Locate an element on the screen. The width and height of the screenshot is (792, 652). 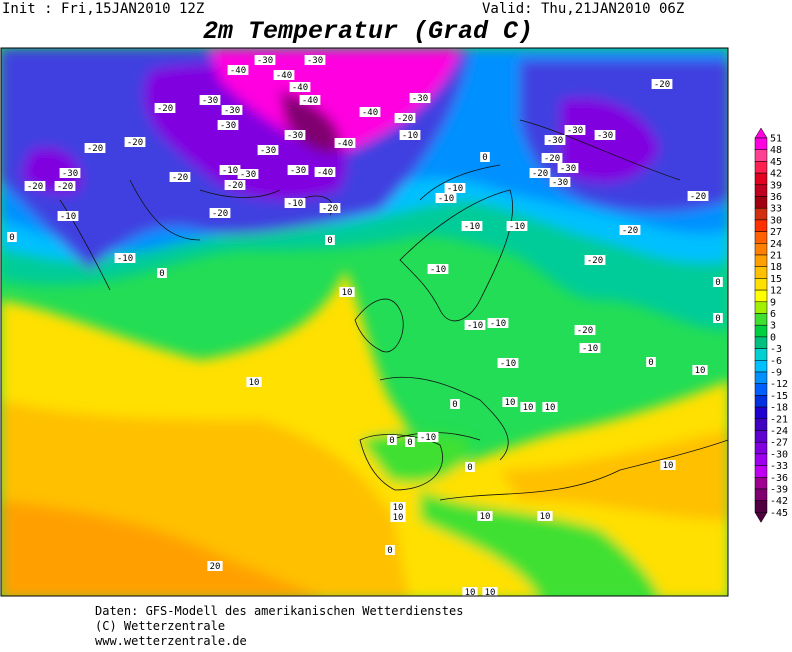
colorbar-label: -36 is located at coordinates (779, 478).